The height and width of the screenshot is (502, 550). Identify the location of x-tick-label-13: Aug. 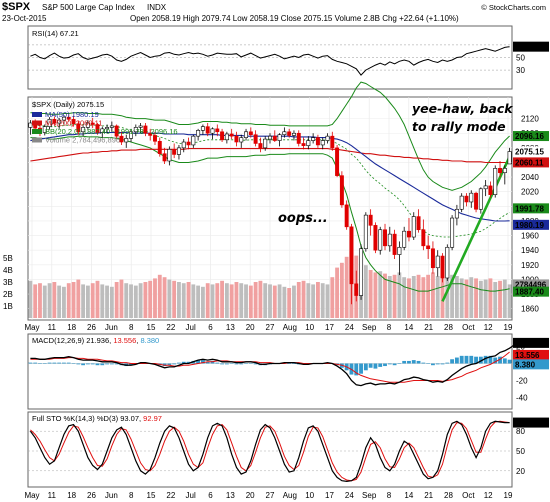
(290, 327).